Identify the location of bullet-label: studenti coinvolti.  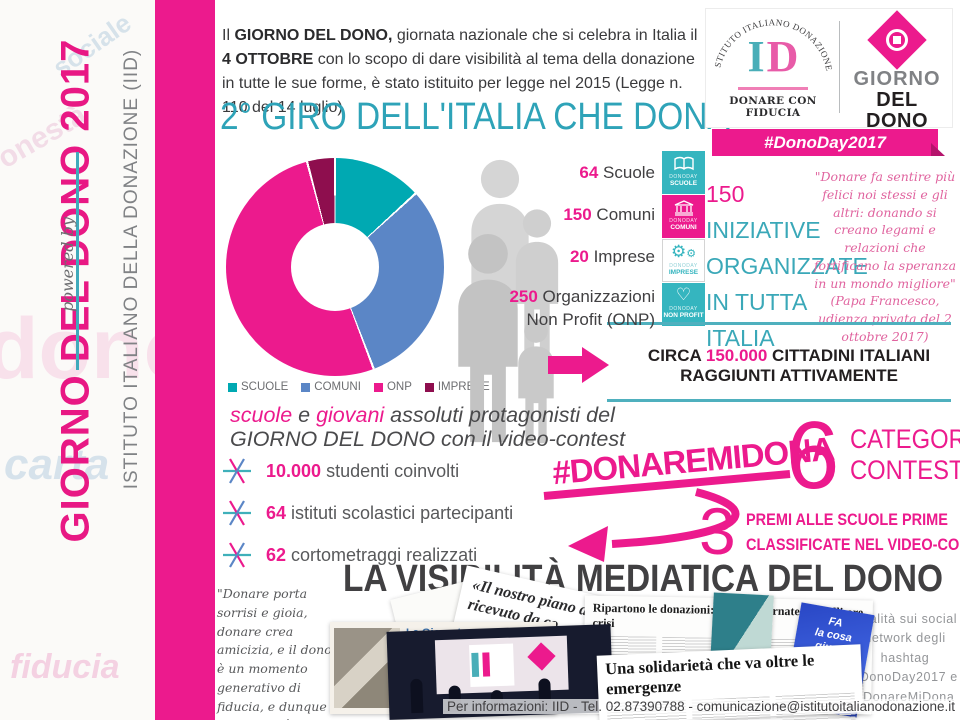
(390, 470).